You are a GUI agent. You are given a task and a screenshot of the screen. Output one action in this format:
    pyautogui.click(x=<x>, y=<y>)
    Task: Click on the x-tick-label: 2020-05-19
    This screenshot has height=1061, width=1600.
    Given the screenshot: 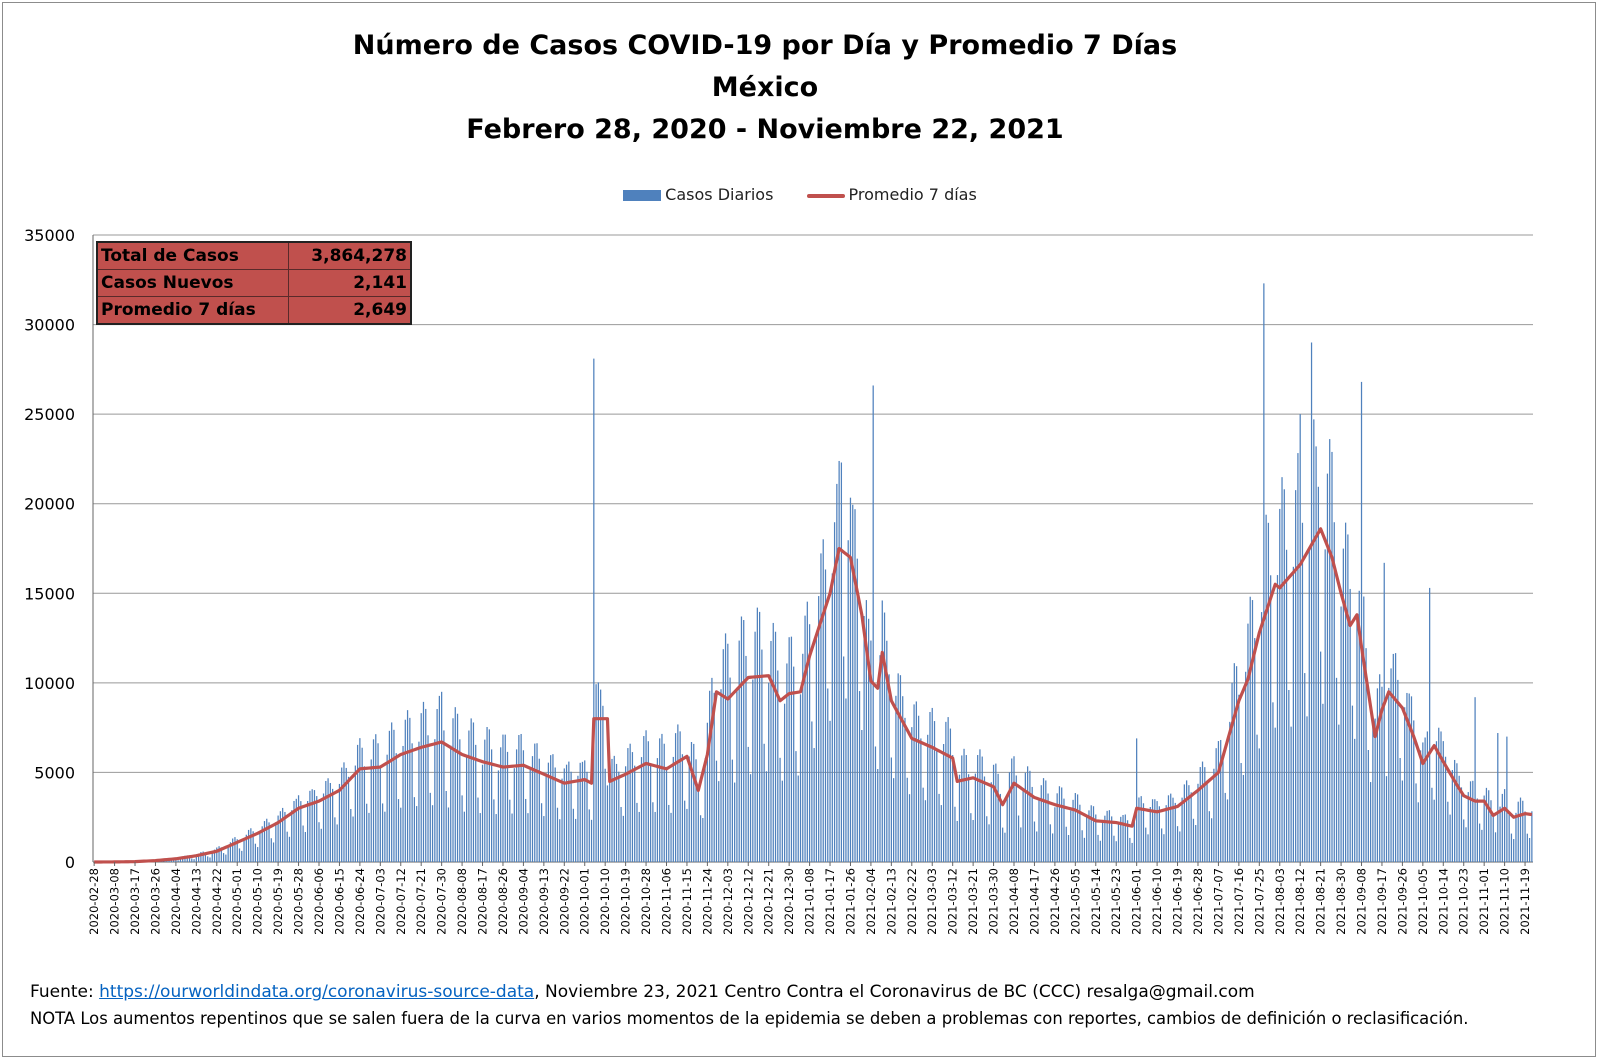 What is the action you would take?
    pyautogui.click(x=278, y=901)
    